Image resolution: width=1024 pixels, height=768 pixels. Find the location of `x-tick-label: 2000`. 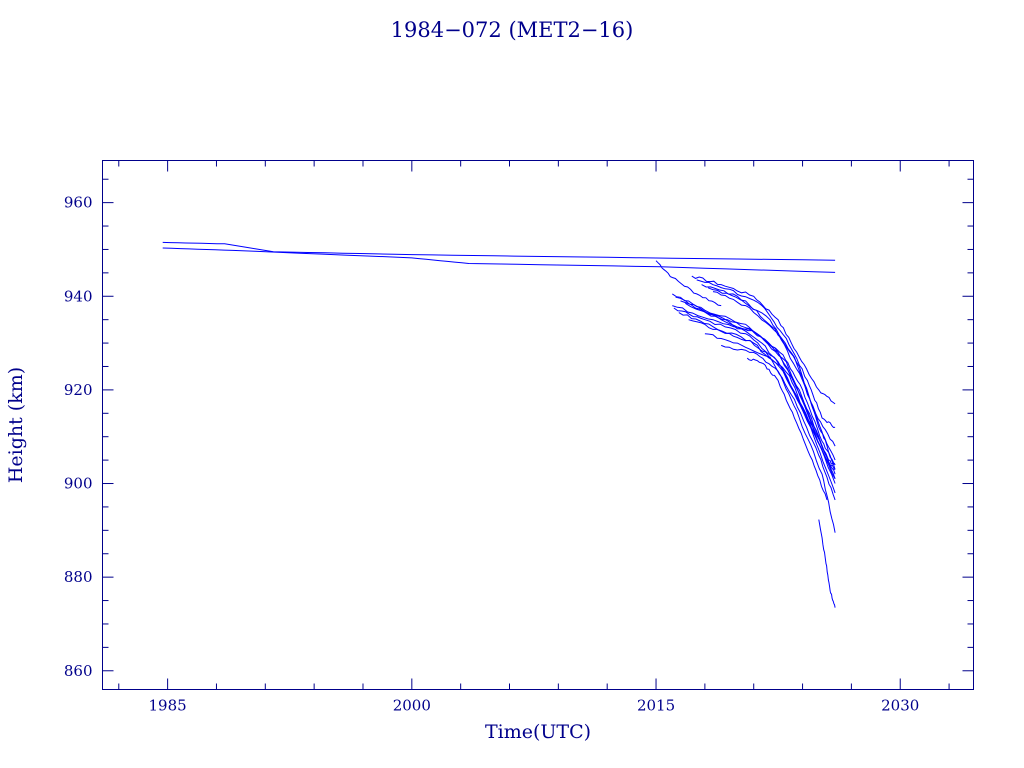

x-tick-label: 2000 is located at coordinates (412, 706).